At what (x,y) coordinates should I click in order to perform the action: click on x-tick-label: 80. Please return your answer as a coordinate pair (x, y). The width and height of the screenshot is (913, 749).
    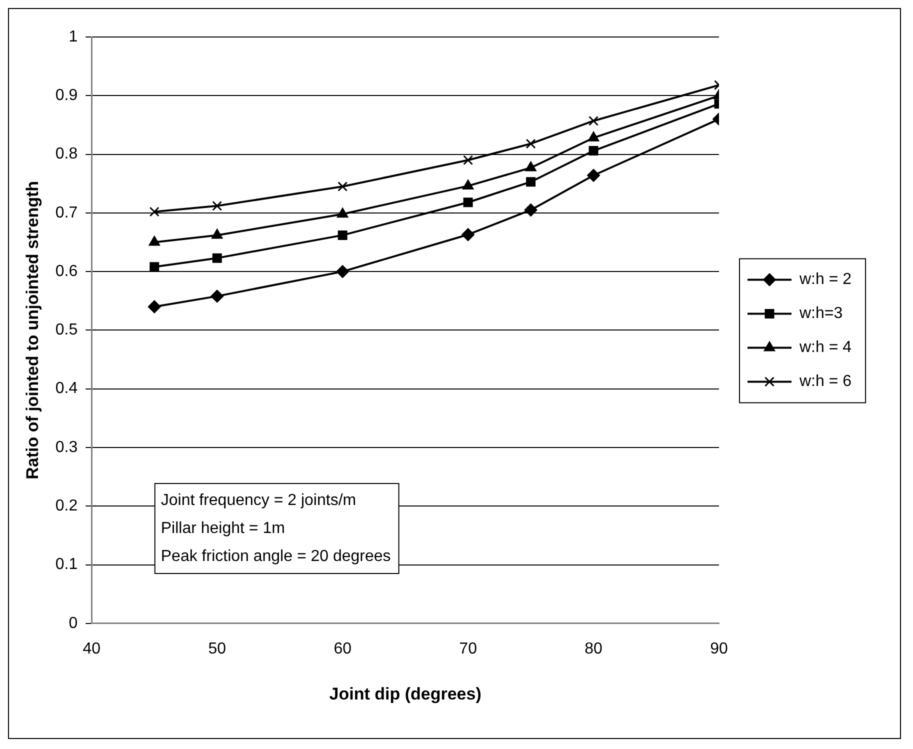
    Looking at the image, I should click on (593, 649).